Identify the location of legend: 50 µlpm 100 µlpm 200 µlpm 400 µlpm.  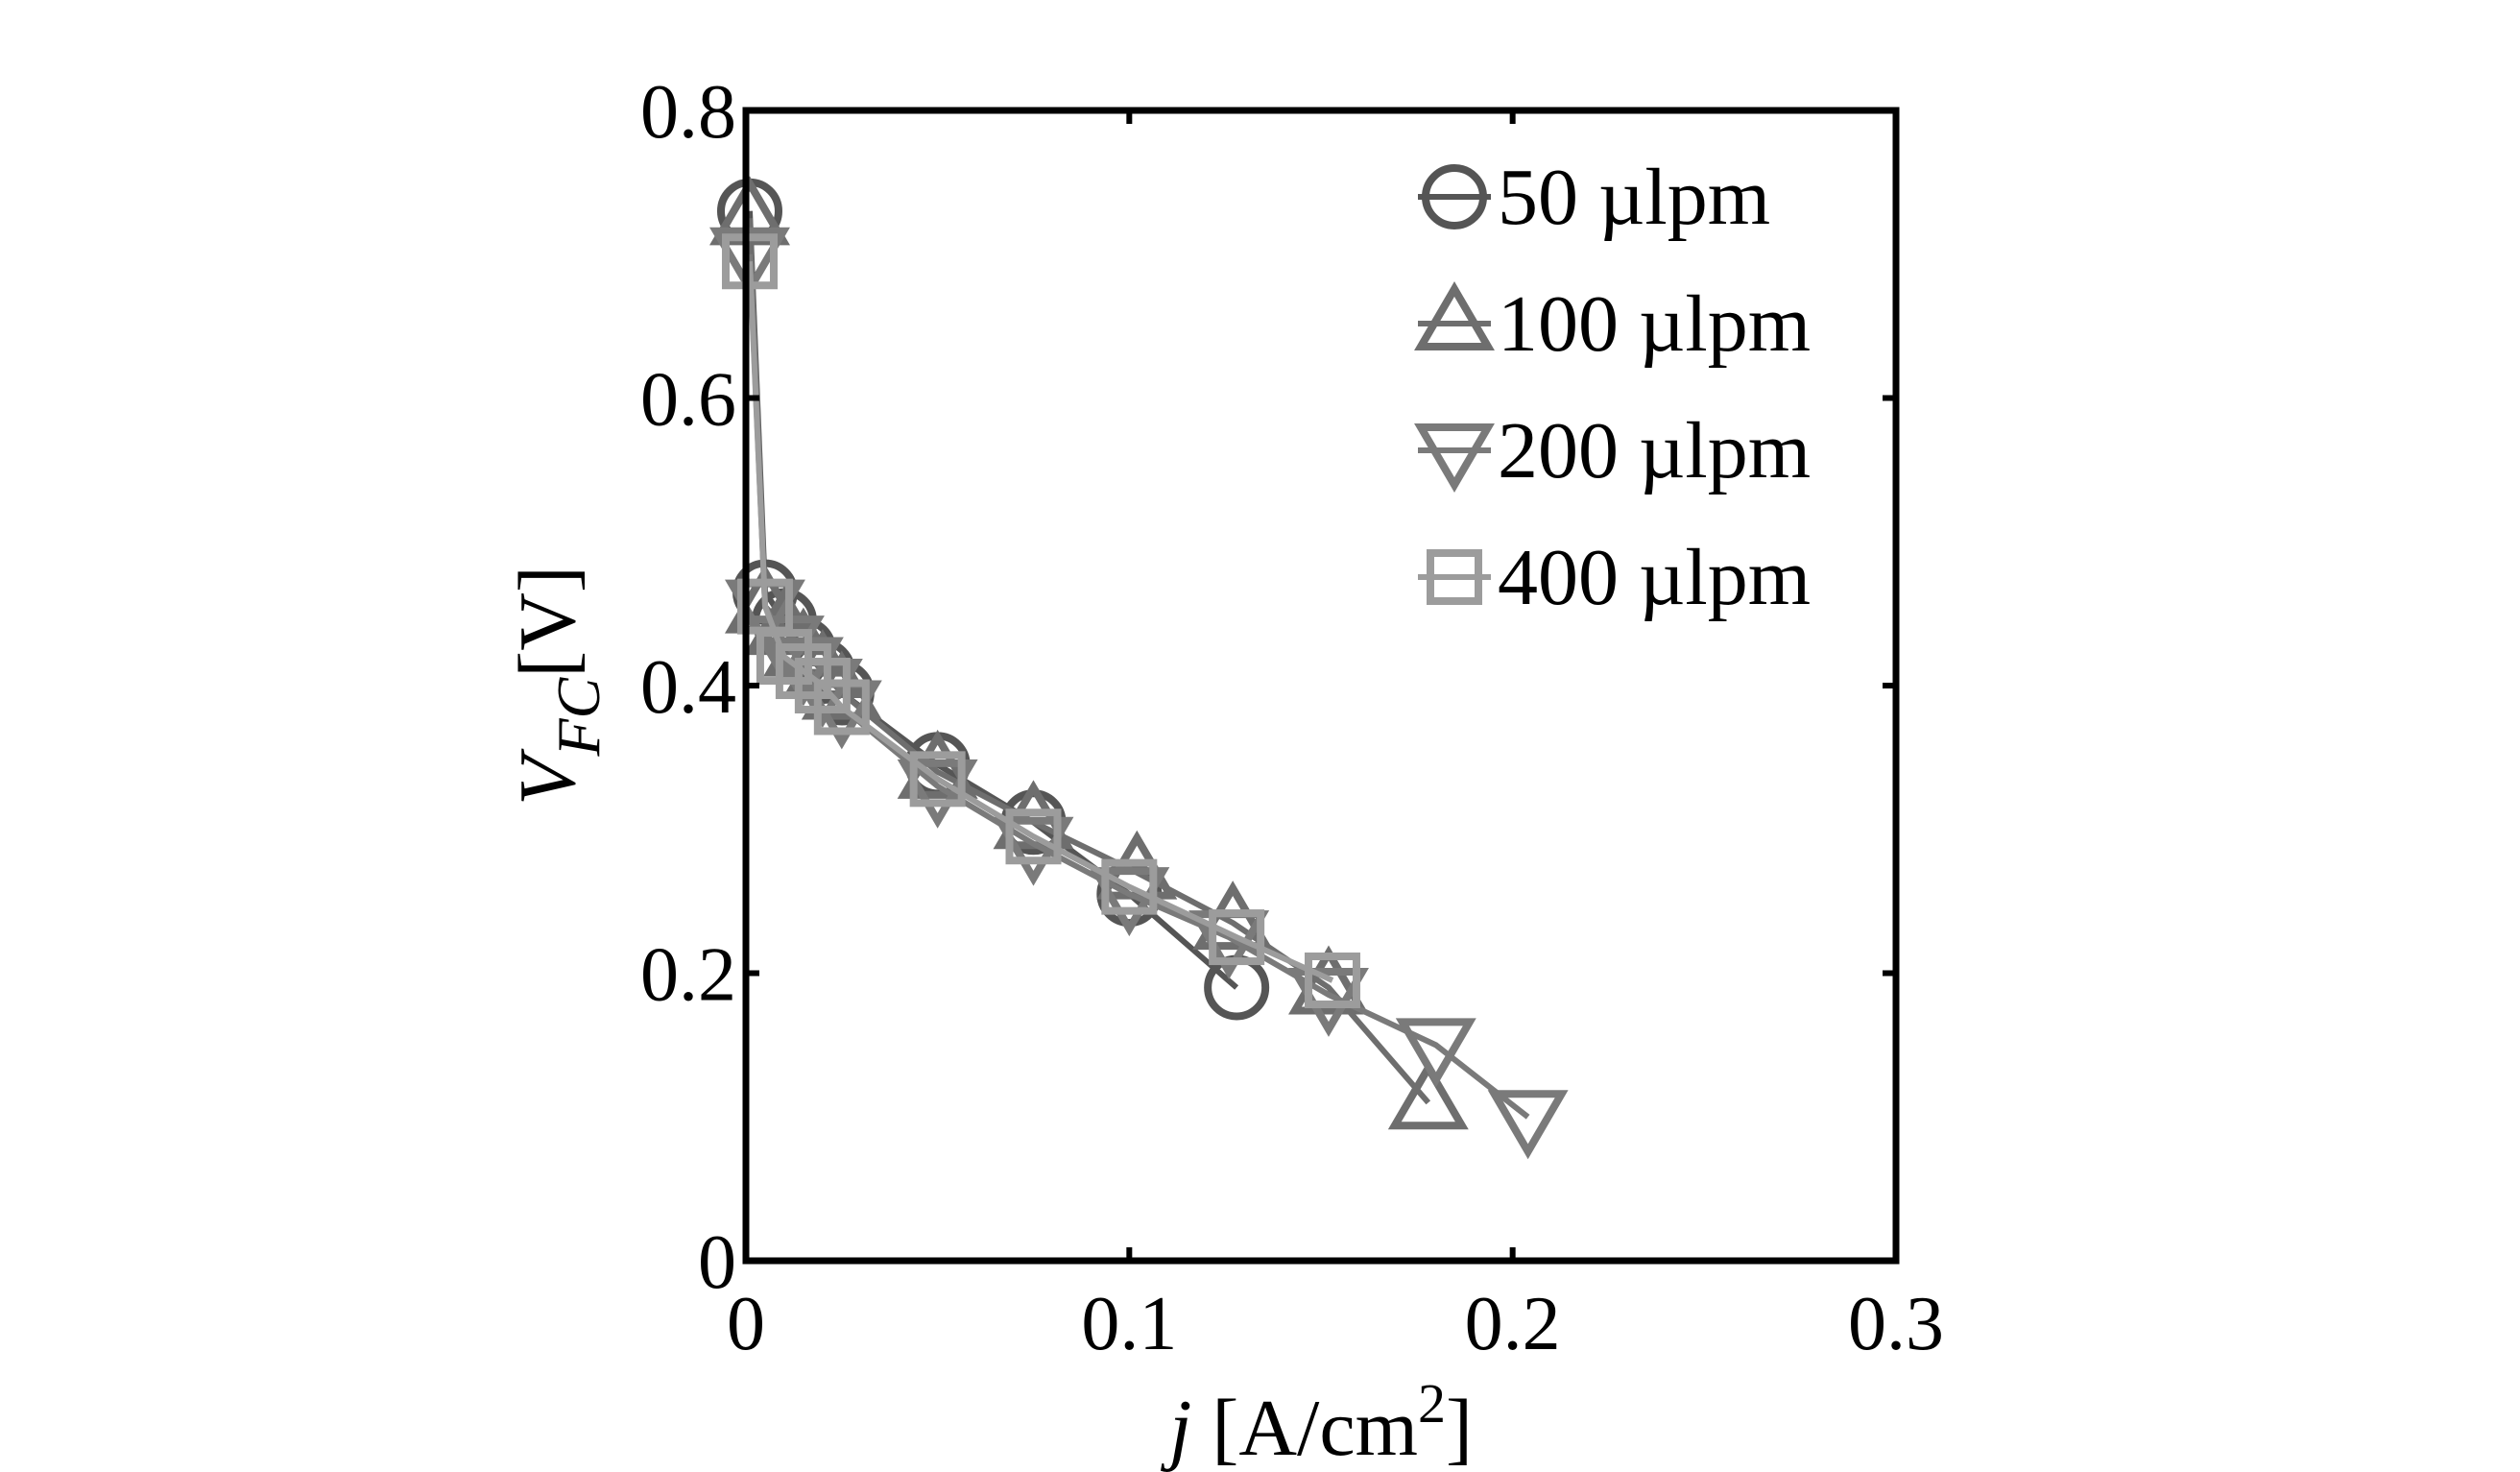
(1613, 388).